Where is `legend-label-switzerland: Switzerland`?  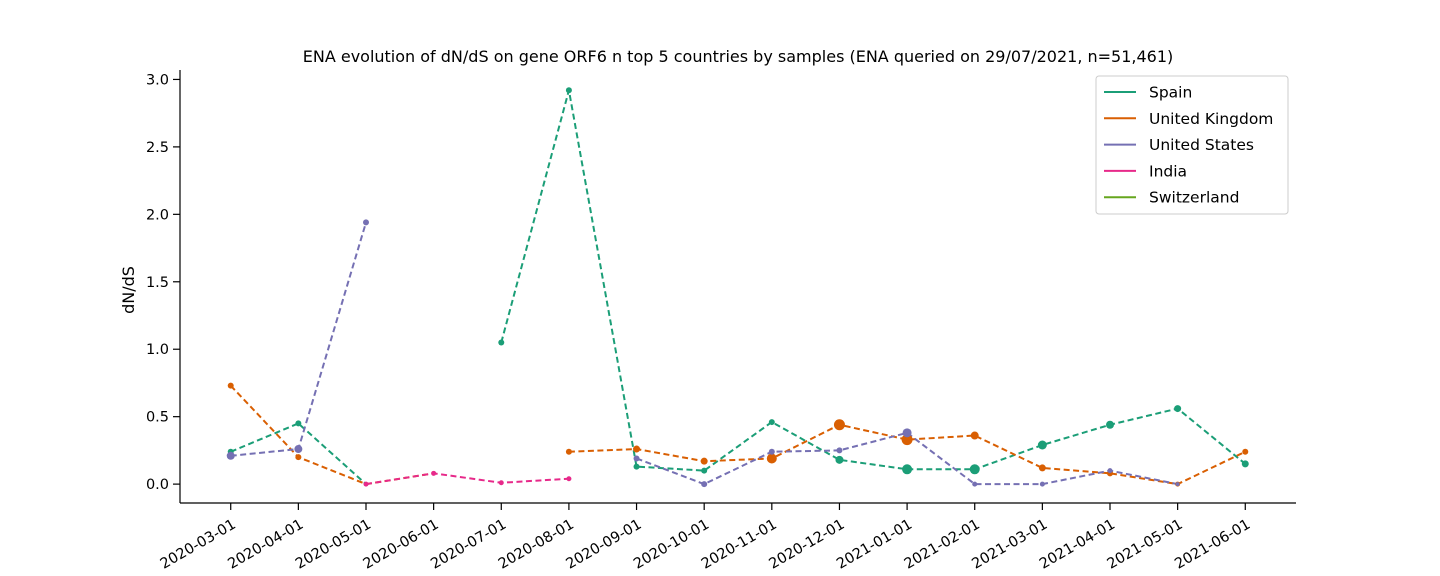
legend-label-switzerland: Switzerland is located at coordinates (1194, 198).